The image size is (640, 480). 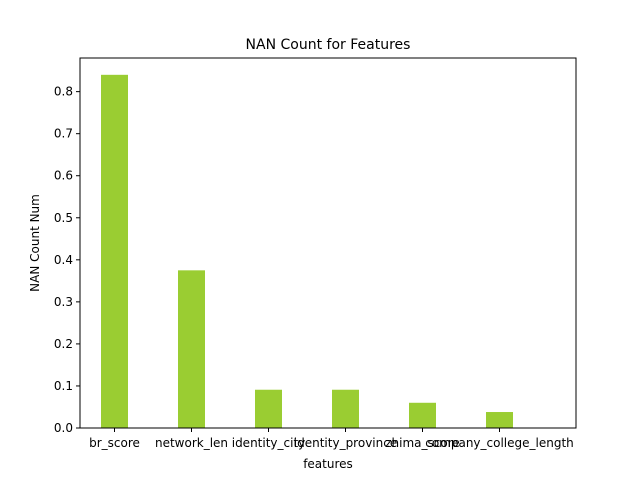 I want to click on x-tick-label: identity_city, so click(x=269, y=443).